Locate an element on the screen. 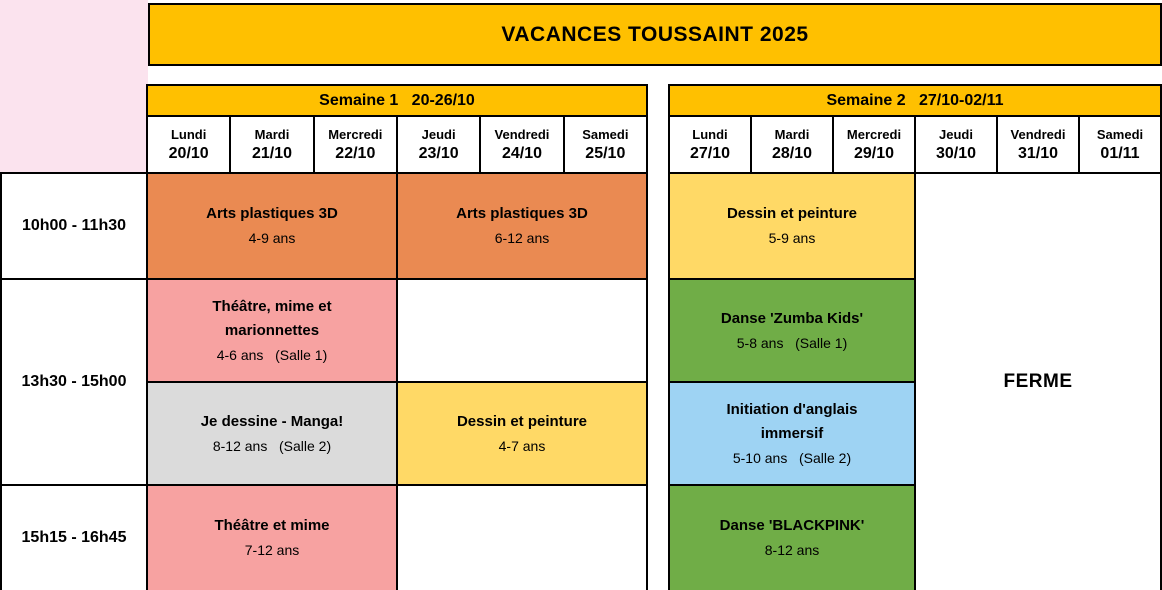 Image resolution: width=1162 pixels, height=590 pixels. day-header-mercredi-2910: Mercredi 29/10 is located at coordinates (874, 144).